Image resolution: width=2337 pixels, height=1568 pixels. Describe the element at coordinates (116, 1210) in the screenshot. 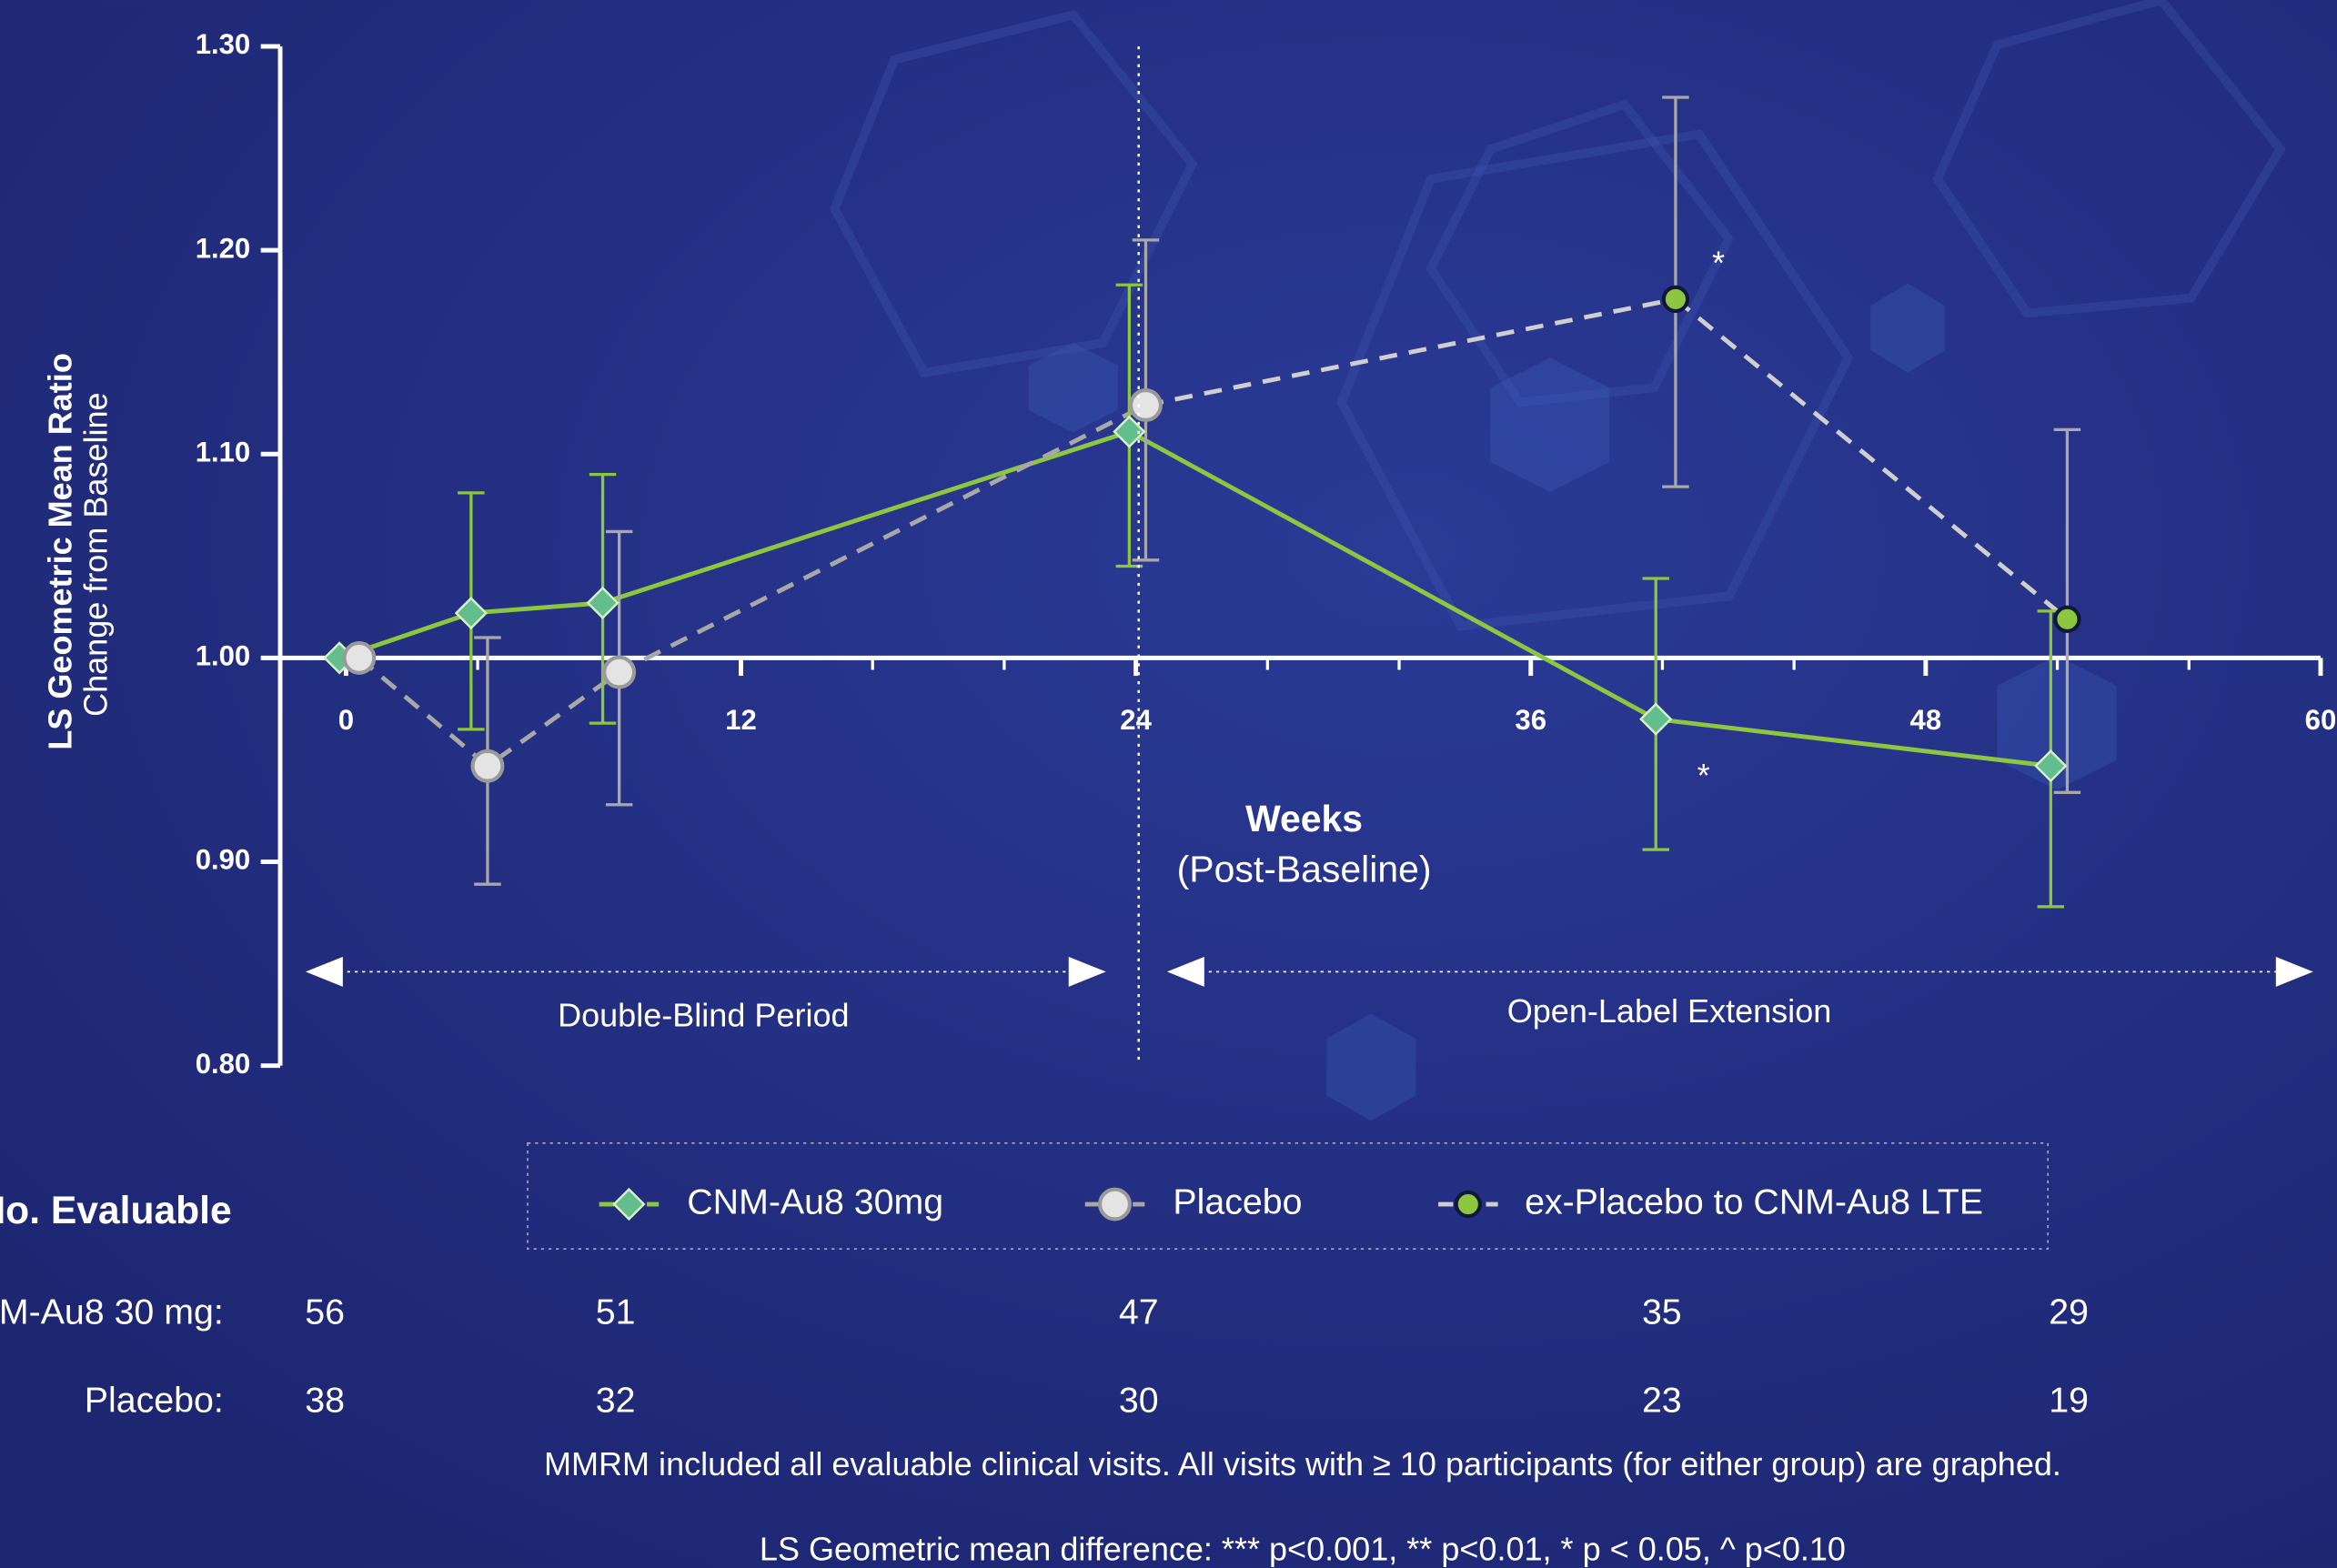

I see `table-title: No. Evaluable` at that location.